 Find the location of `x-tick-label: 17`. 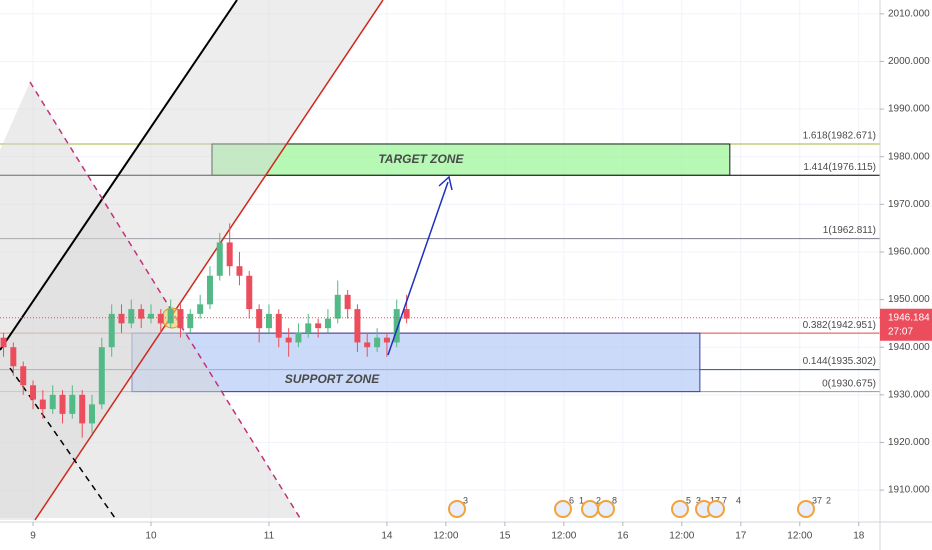

x-tick-label: 17 is located at coordinates (741, 536).